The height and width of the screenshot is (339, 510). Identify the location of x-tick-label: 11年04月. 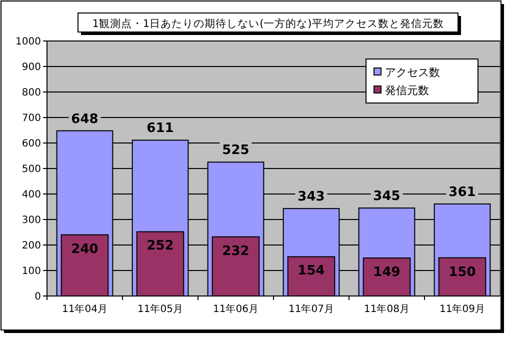
(85, 309).